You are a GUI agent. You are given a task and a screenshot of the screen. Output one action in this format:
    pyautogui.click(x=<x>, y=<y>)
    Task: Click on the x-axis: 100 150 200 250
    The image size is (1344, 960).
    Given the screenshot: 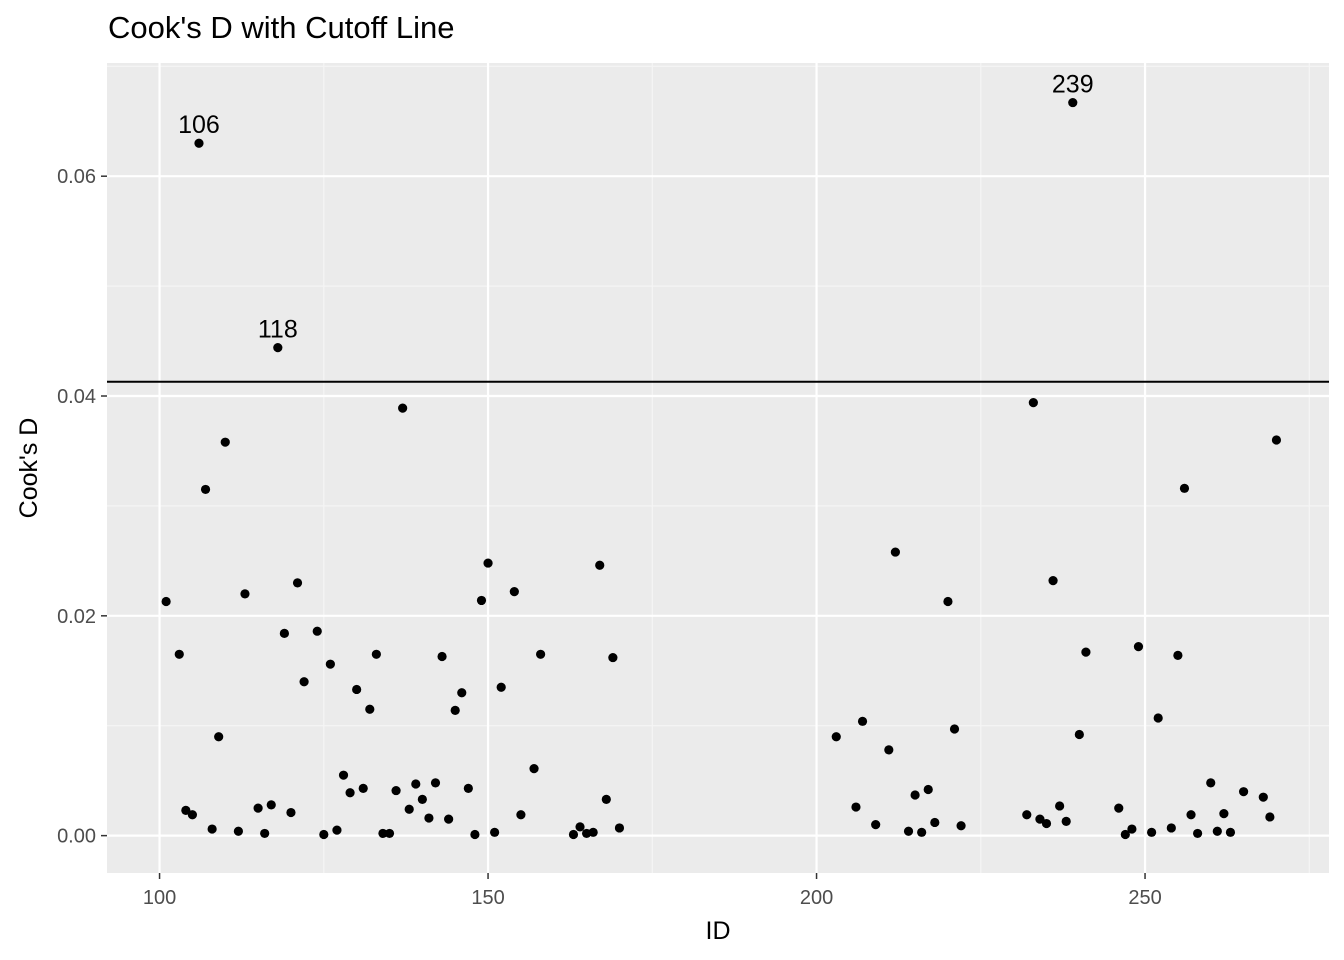 What is the action you would take?
    pyautogui.click(x=652, y=891)
    